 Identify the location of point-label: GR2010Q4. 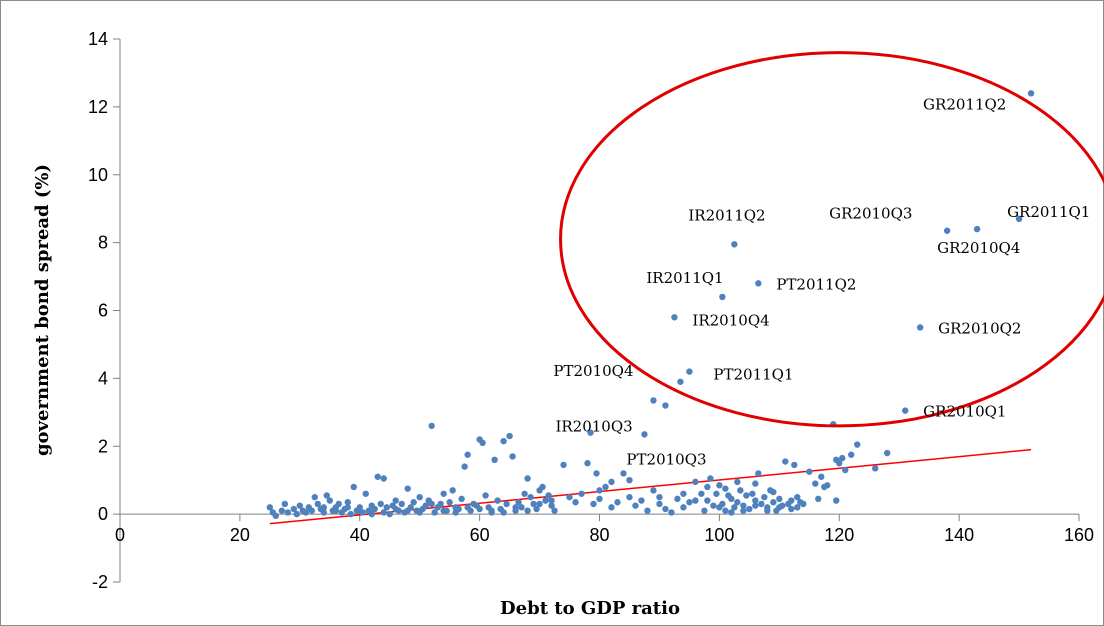
(978, 248).